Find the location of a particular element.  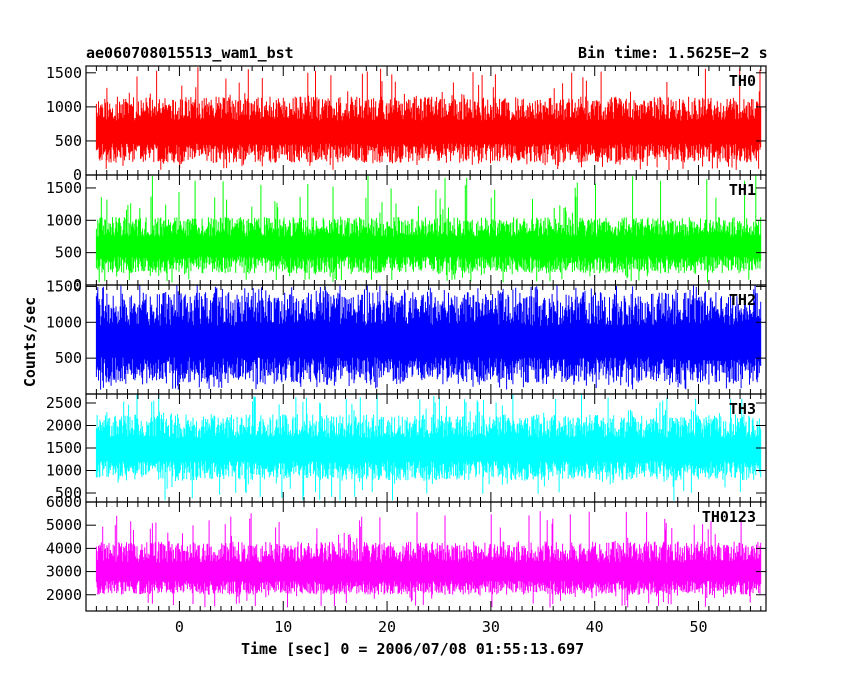

series-th1 is located at coordinates (428, 229).